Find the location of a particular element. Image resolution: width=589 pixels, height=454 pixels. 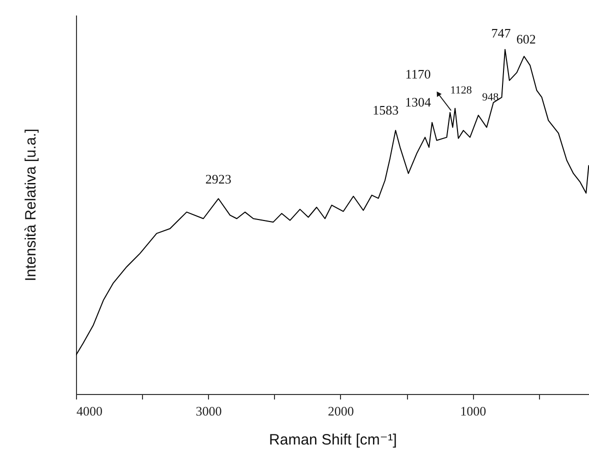

annotation: 1170 is located at coordinates (418, 74).